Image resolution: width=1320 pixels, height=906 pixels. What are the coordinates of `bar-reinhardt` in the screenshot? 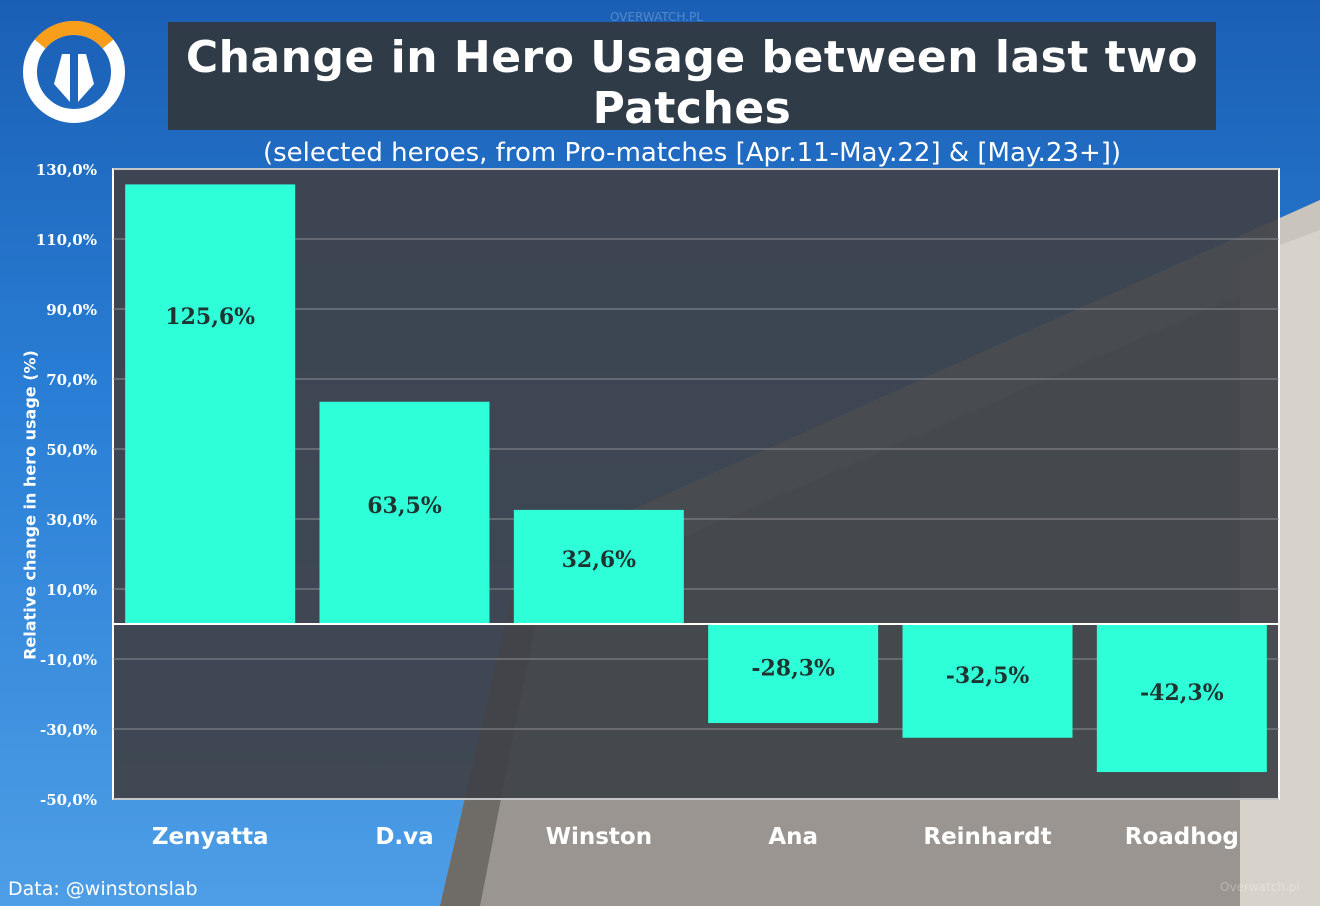 It's located at (987, 681).